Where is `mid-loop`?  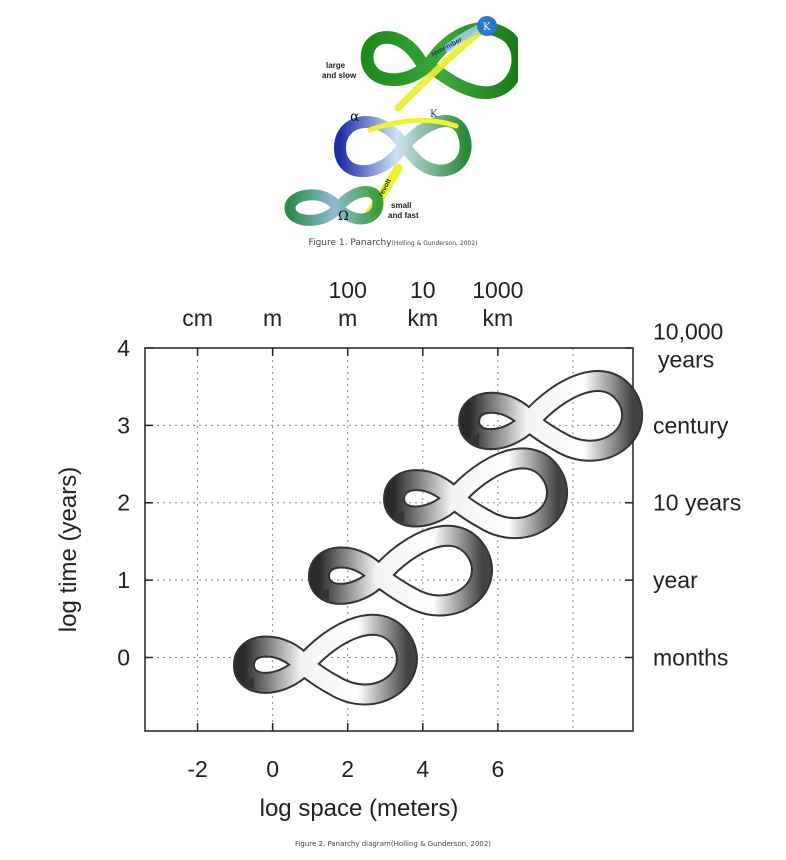
mid-loop is located at coordinates (403, 166).